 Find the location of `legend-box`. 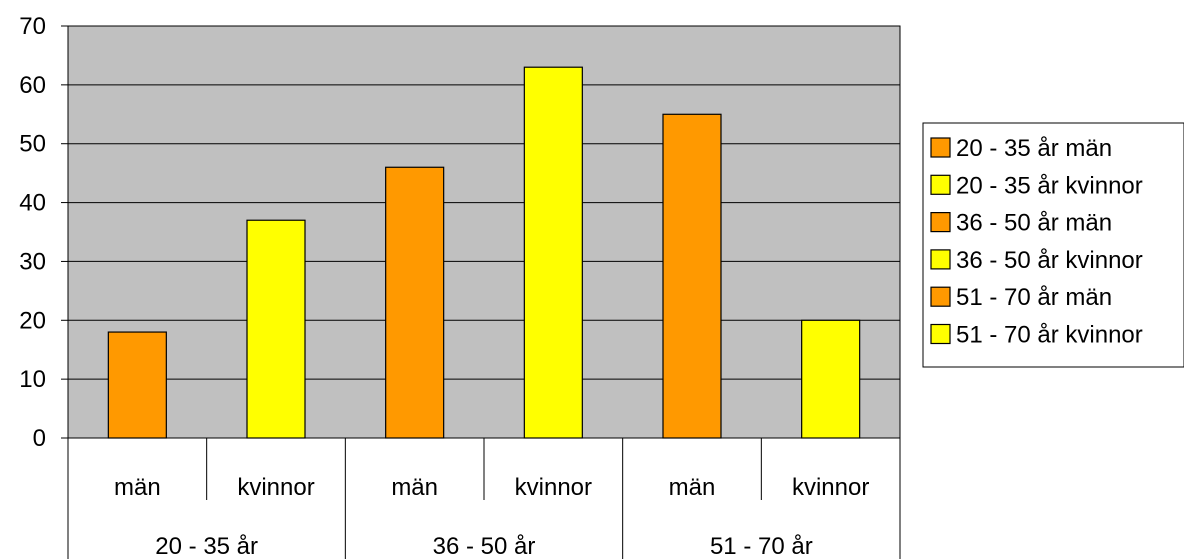

legend-box is located at coordinates (1053, 245).